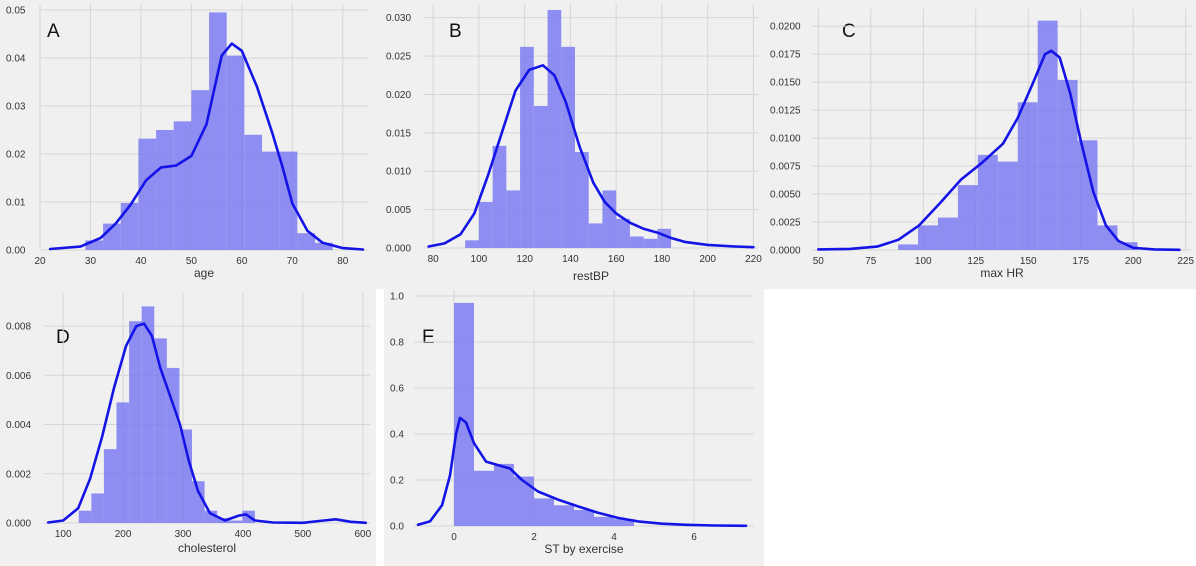 The image size is (1196, 566). What do you see at coordinates (207, 548) in the screenshot?
I see `x-axis-label: cholesterol` at bounding box center [207, 548].